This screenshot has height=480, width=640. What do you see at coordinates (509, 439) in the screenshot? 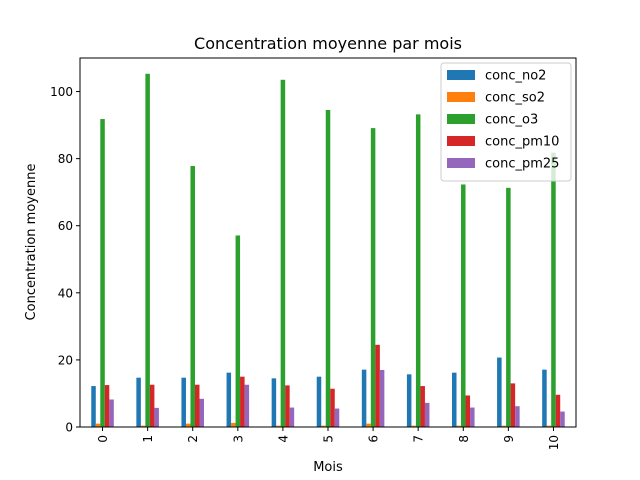
I see `x-tick-label: 9` at bounding box center [509, 439].